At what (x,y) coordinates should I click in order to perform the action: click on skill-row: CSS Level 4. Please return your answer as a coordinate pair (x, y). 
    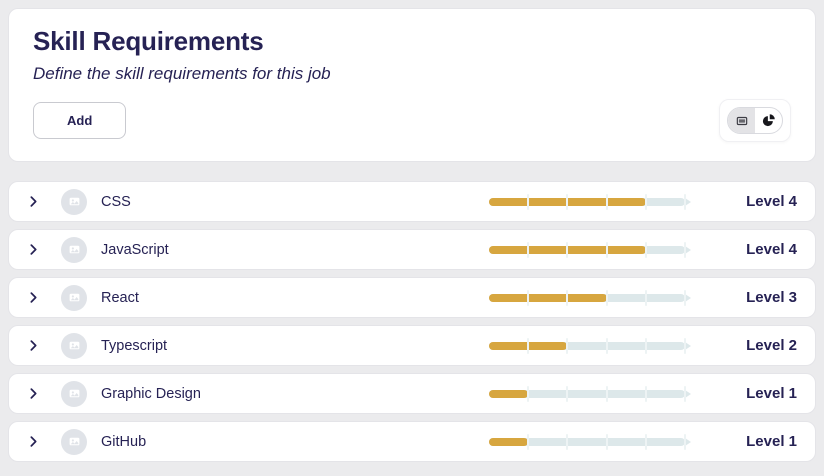
    Looking at the image, I should click on (412, 201).